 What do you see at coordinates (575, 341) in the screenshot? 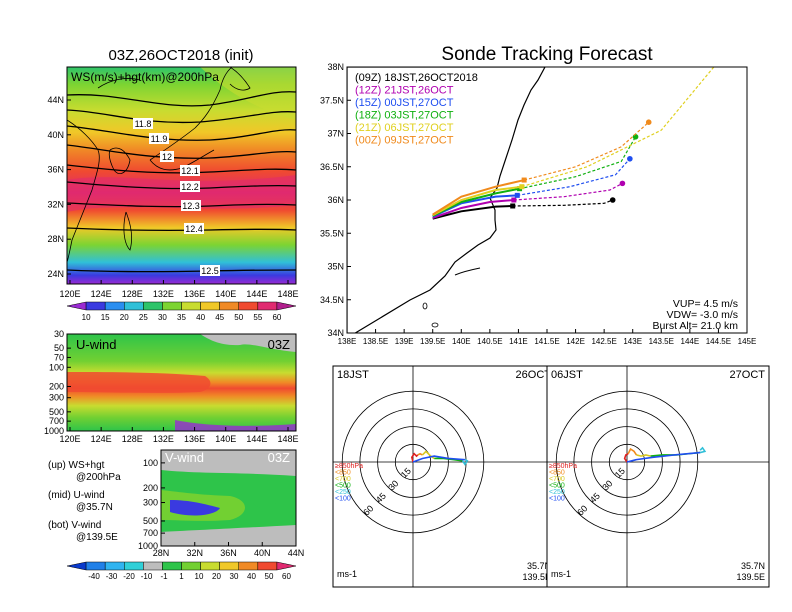
I see `tracking-lon-tick-label: 142E` at bounding box center [575, 341].